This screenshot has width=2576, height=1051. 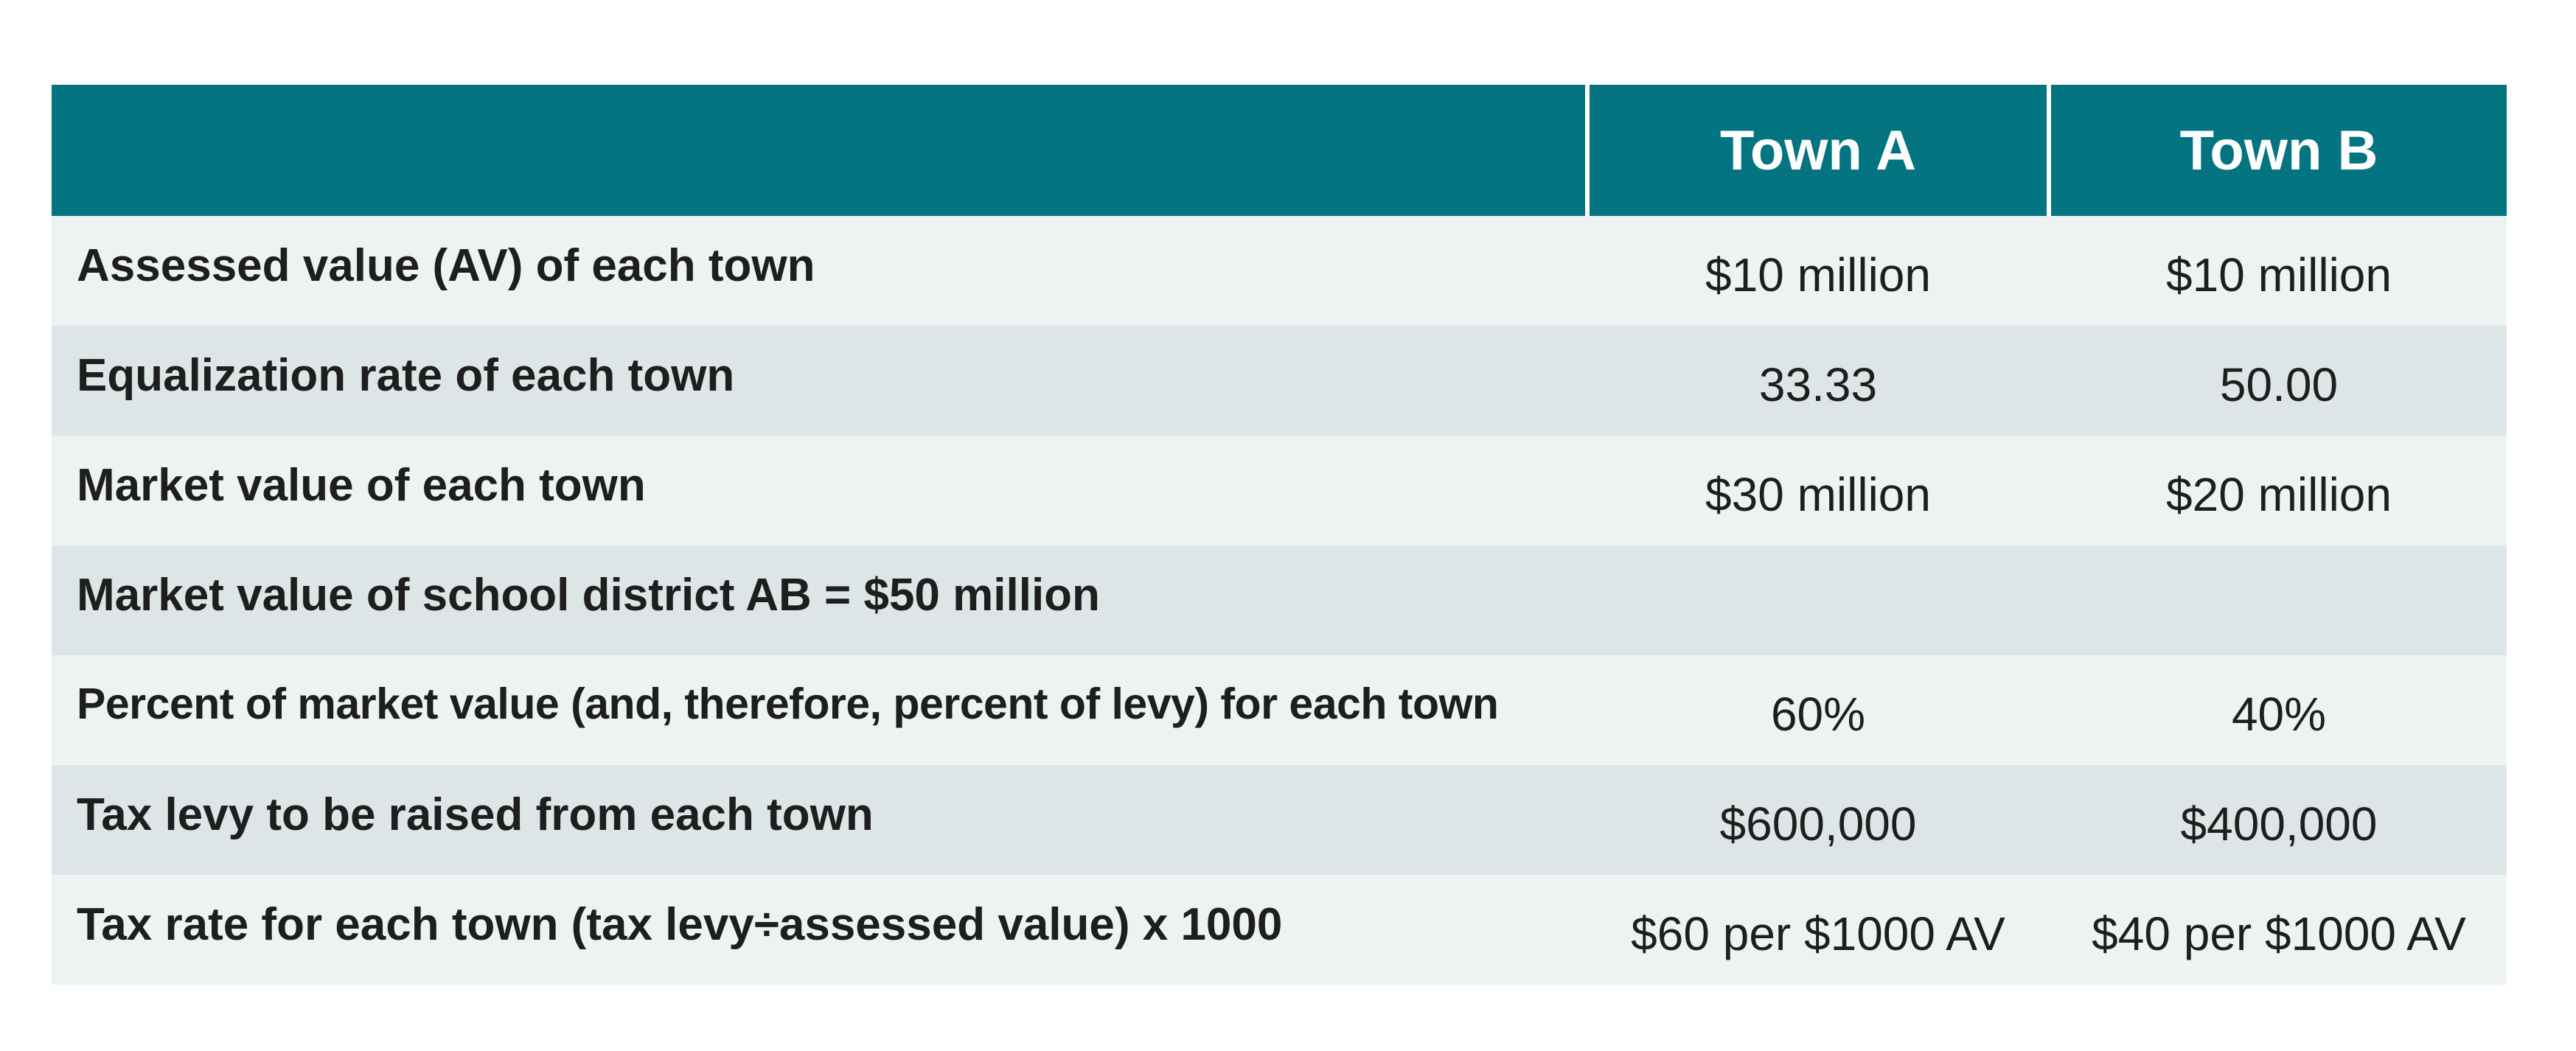 I want to click on town-b-value: 40%, so click(x=2279, y=710).